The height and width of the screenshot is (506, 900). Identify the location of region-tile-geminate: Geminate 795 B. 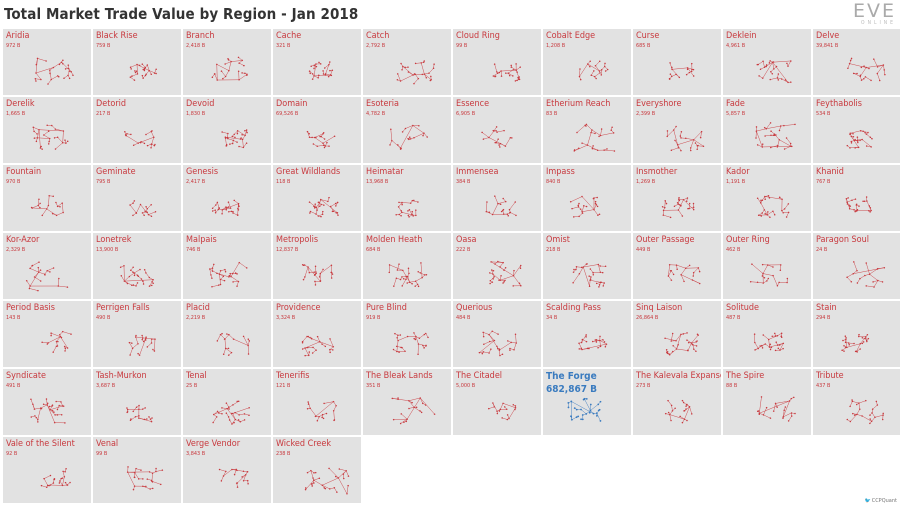
(137, 198).